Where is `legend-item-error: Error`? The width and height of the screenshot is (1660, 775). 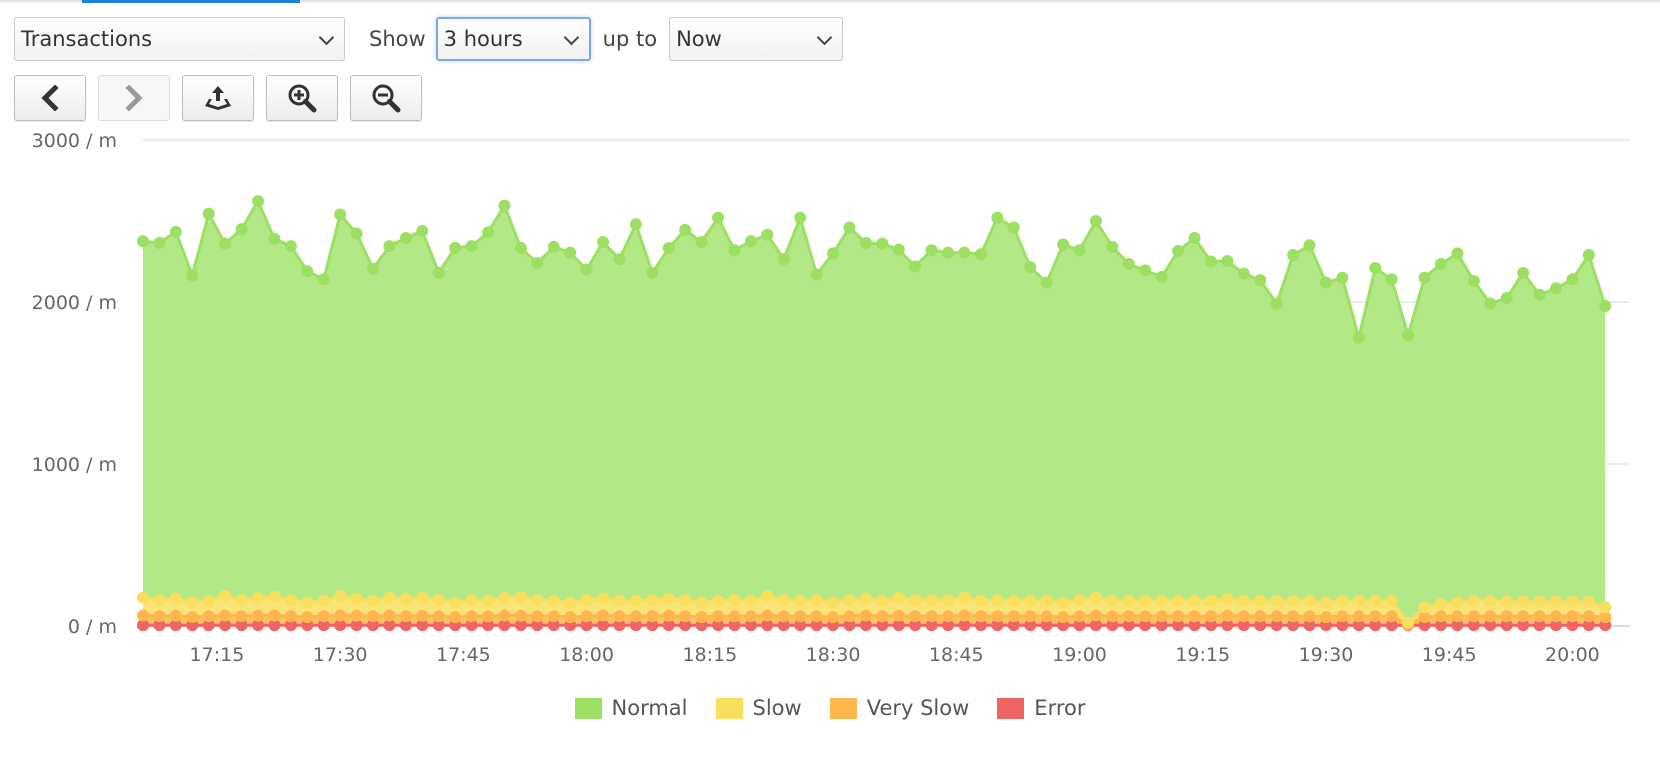 legend-item-error: Error is located at coordinates (1041, 708).